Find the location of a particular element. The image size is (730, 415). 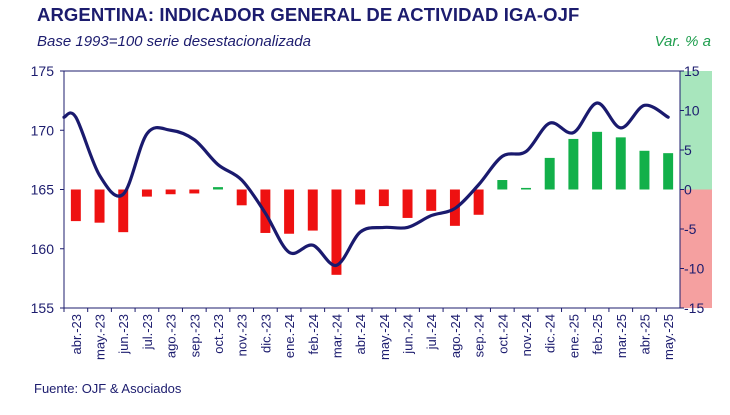

x-tick-label: abr.-23 is located at coordinates (76, 334).